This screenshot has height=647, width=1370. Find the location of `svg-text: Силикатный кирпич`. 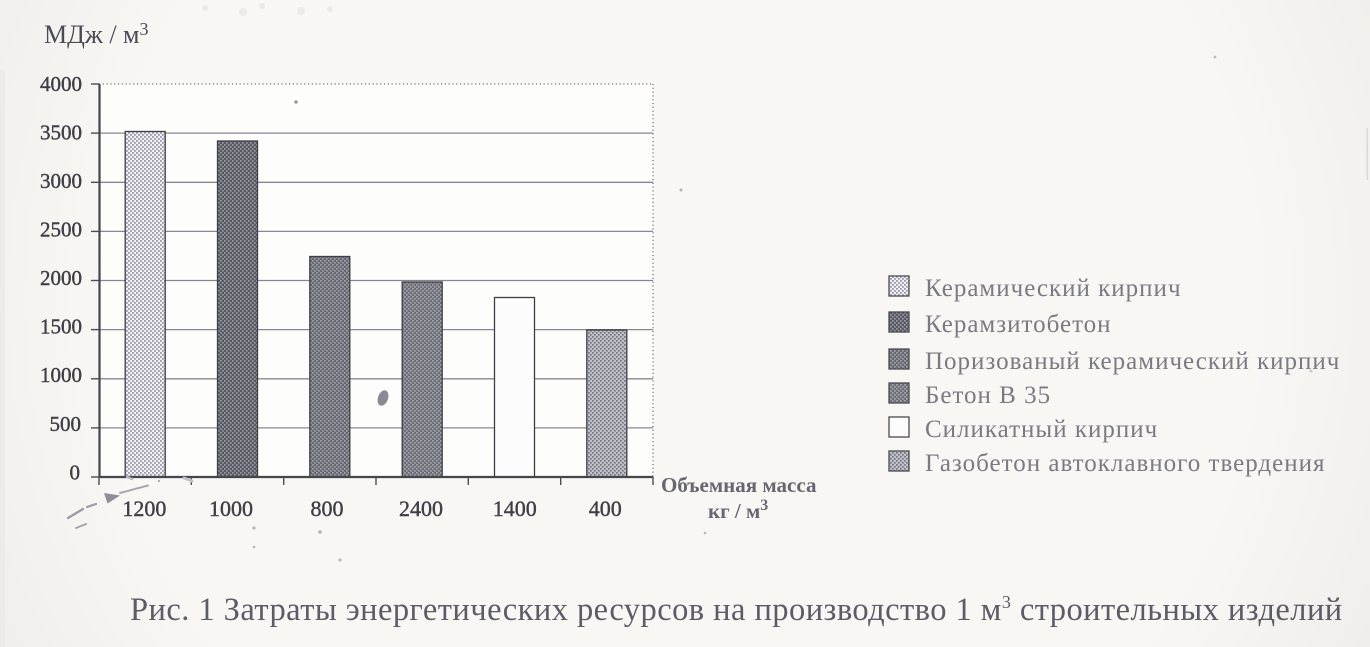

svg-text: Силикатный кирпич is located at coordinates (1041, 429).